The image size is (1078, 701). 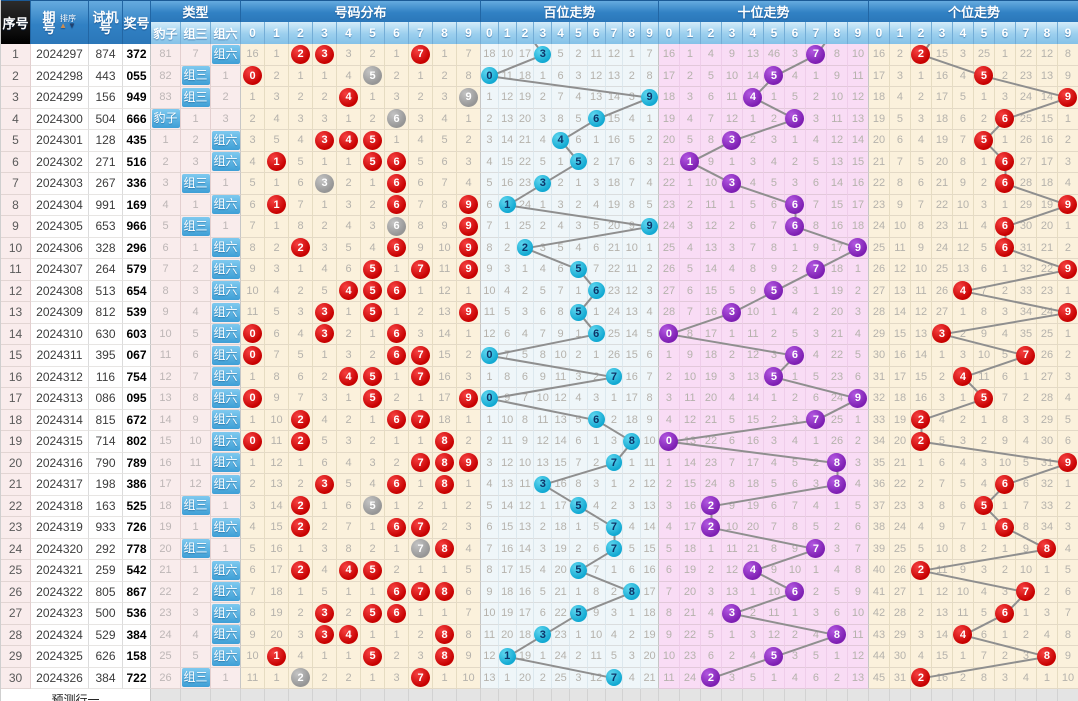 I want to click on miss-cell-dist-7: 9, so click(x=421, y=248).